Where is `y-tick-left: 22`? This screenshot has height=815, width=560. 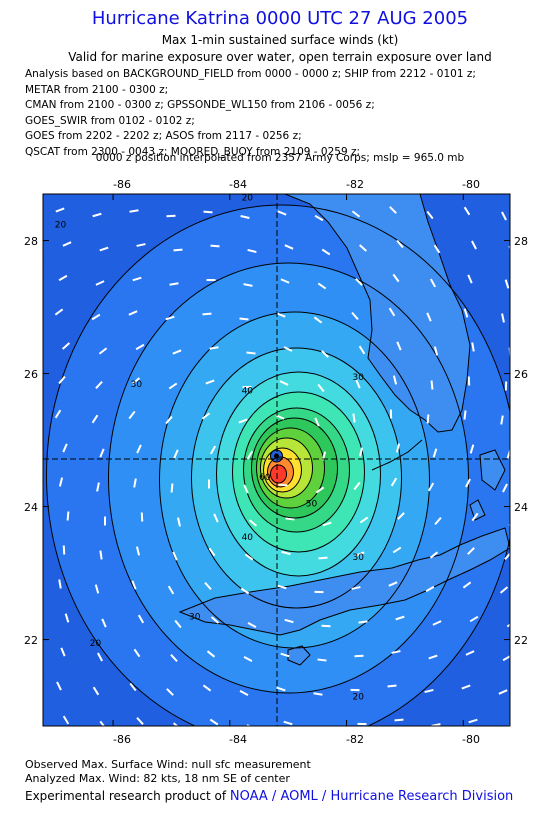 y-tick-left: 22 is located at coordinates (31, 640).